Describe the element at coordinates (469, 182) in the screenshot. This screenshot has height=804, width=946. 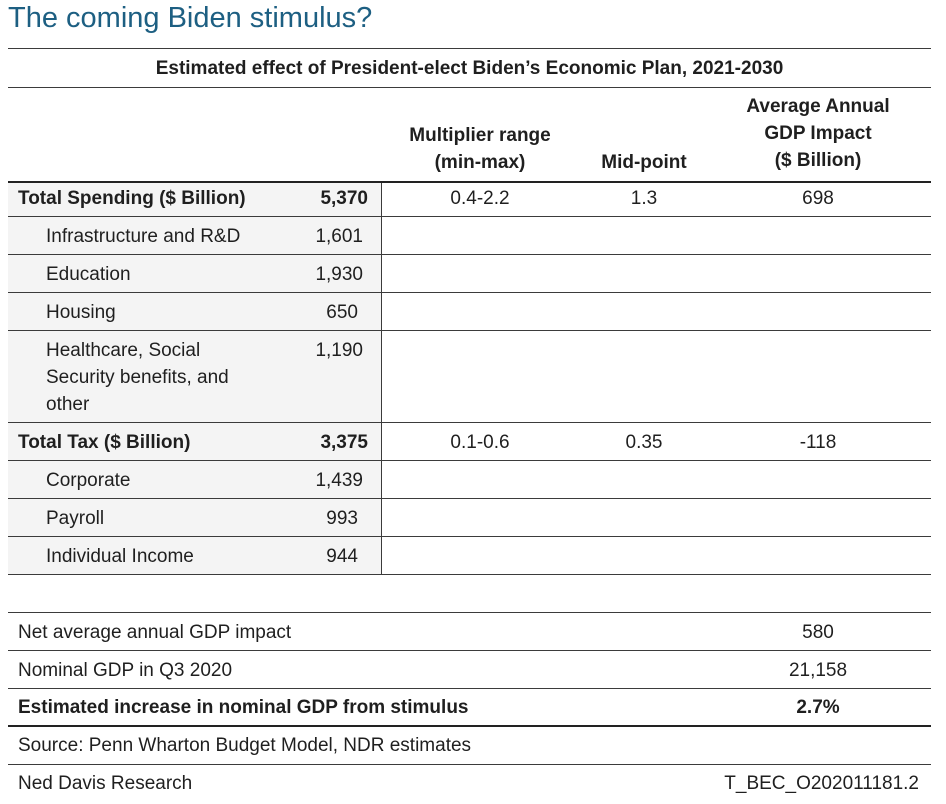
I see `header-rule` at that location.